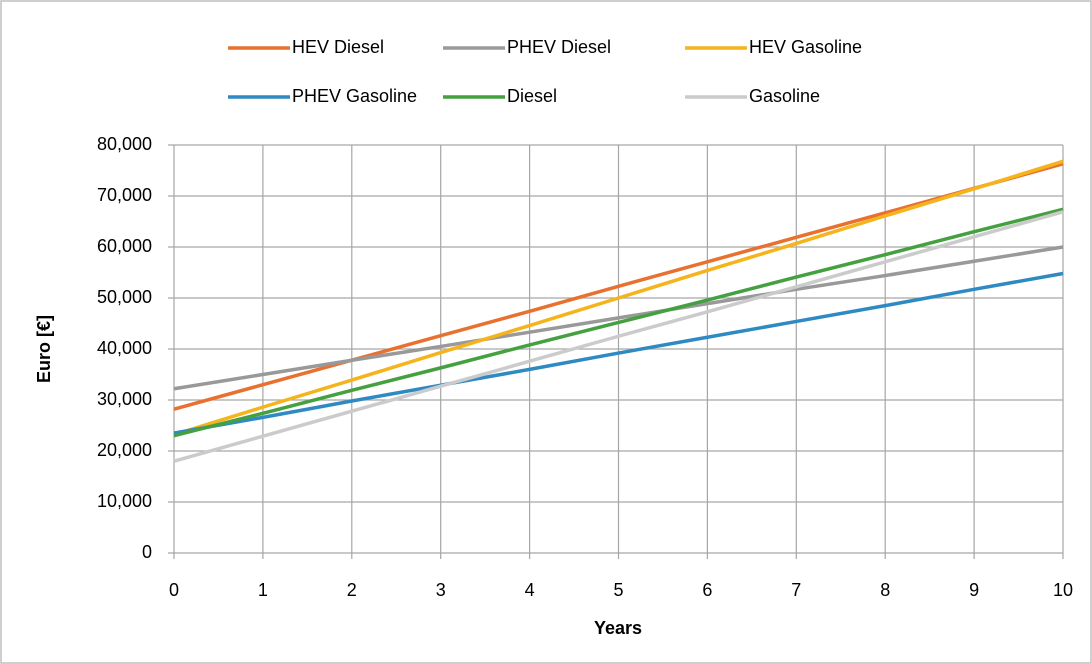 The height and width of the screenshot is (664, 1092). What do you see at coordinates (338, 47) in the screenshot?
I see `legend-label: HEV Diesel` at bounding box center [338, 47].